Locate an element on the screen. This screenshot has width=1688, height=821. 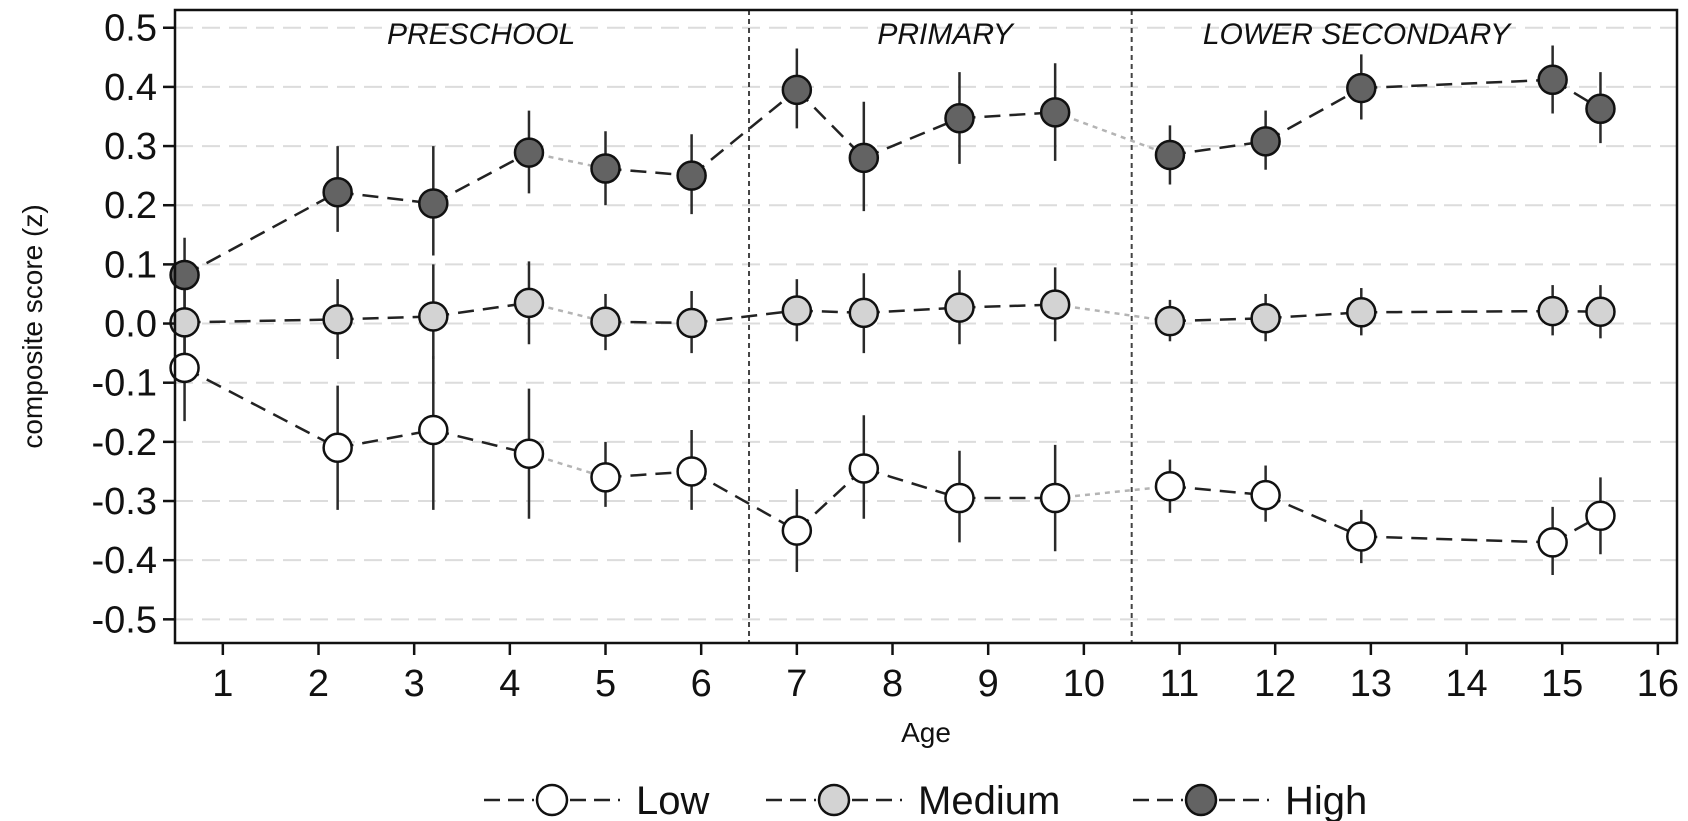
x-tick-label-1: 2 is located at coordinates (318, 684).